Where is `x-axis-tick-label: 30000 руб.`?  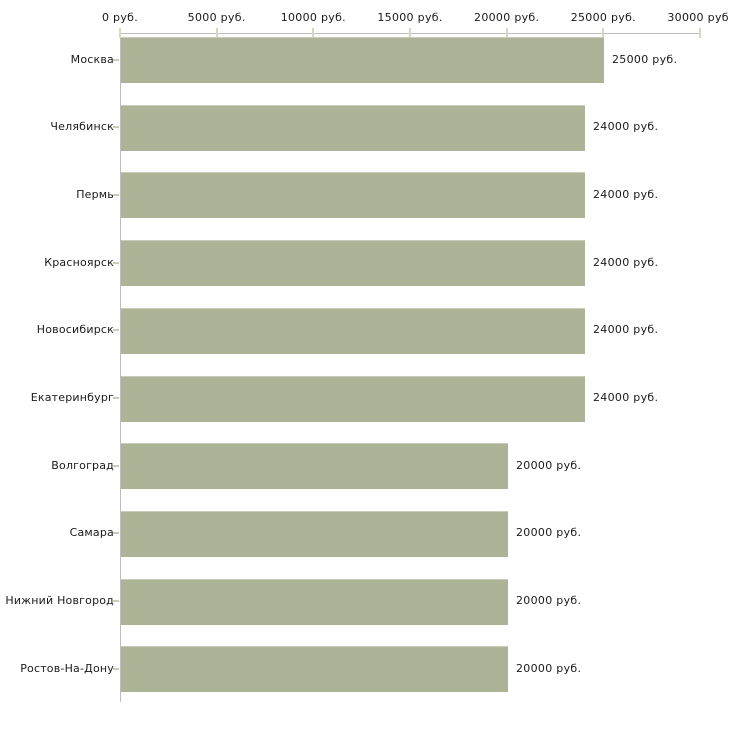 x-axis-tick-label: 30000 руб. is located at coordinates (698, 17).